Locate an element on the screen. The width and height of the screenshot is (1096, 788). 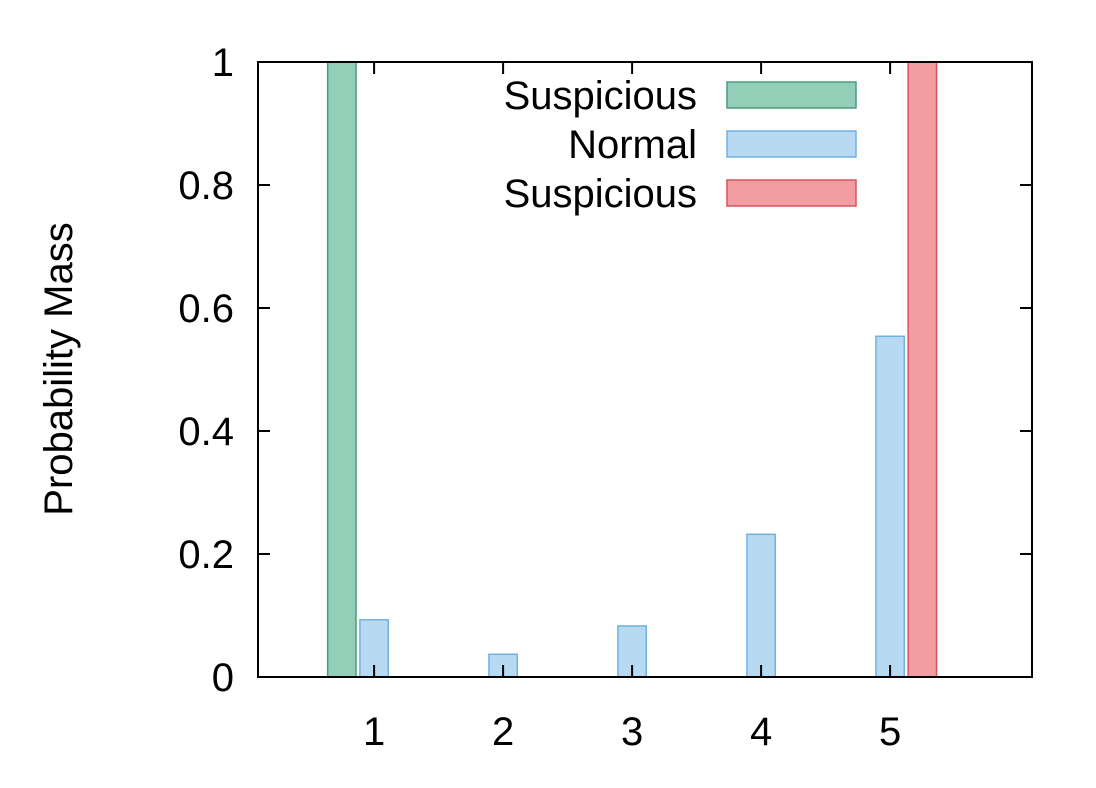
x-tick-label: 1 is located at coordinates (374, 732).